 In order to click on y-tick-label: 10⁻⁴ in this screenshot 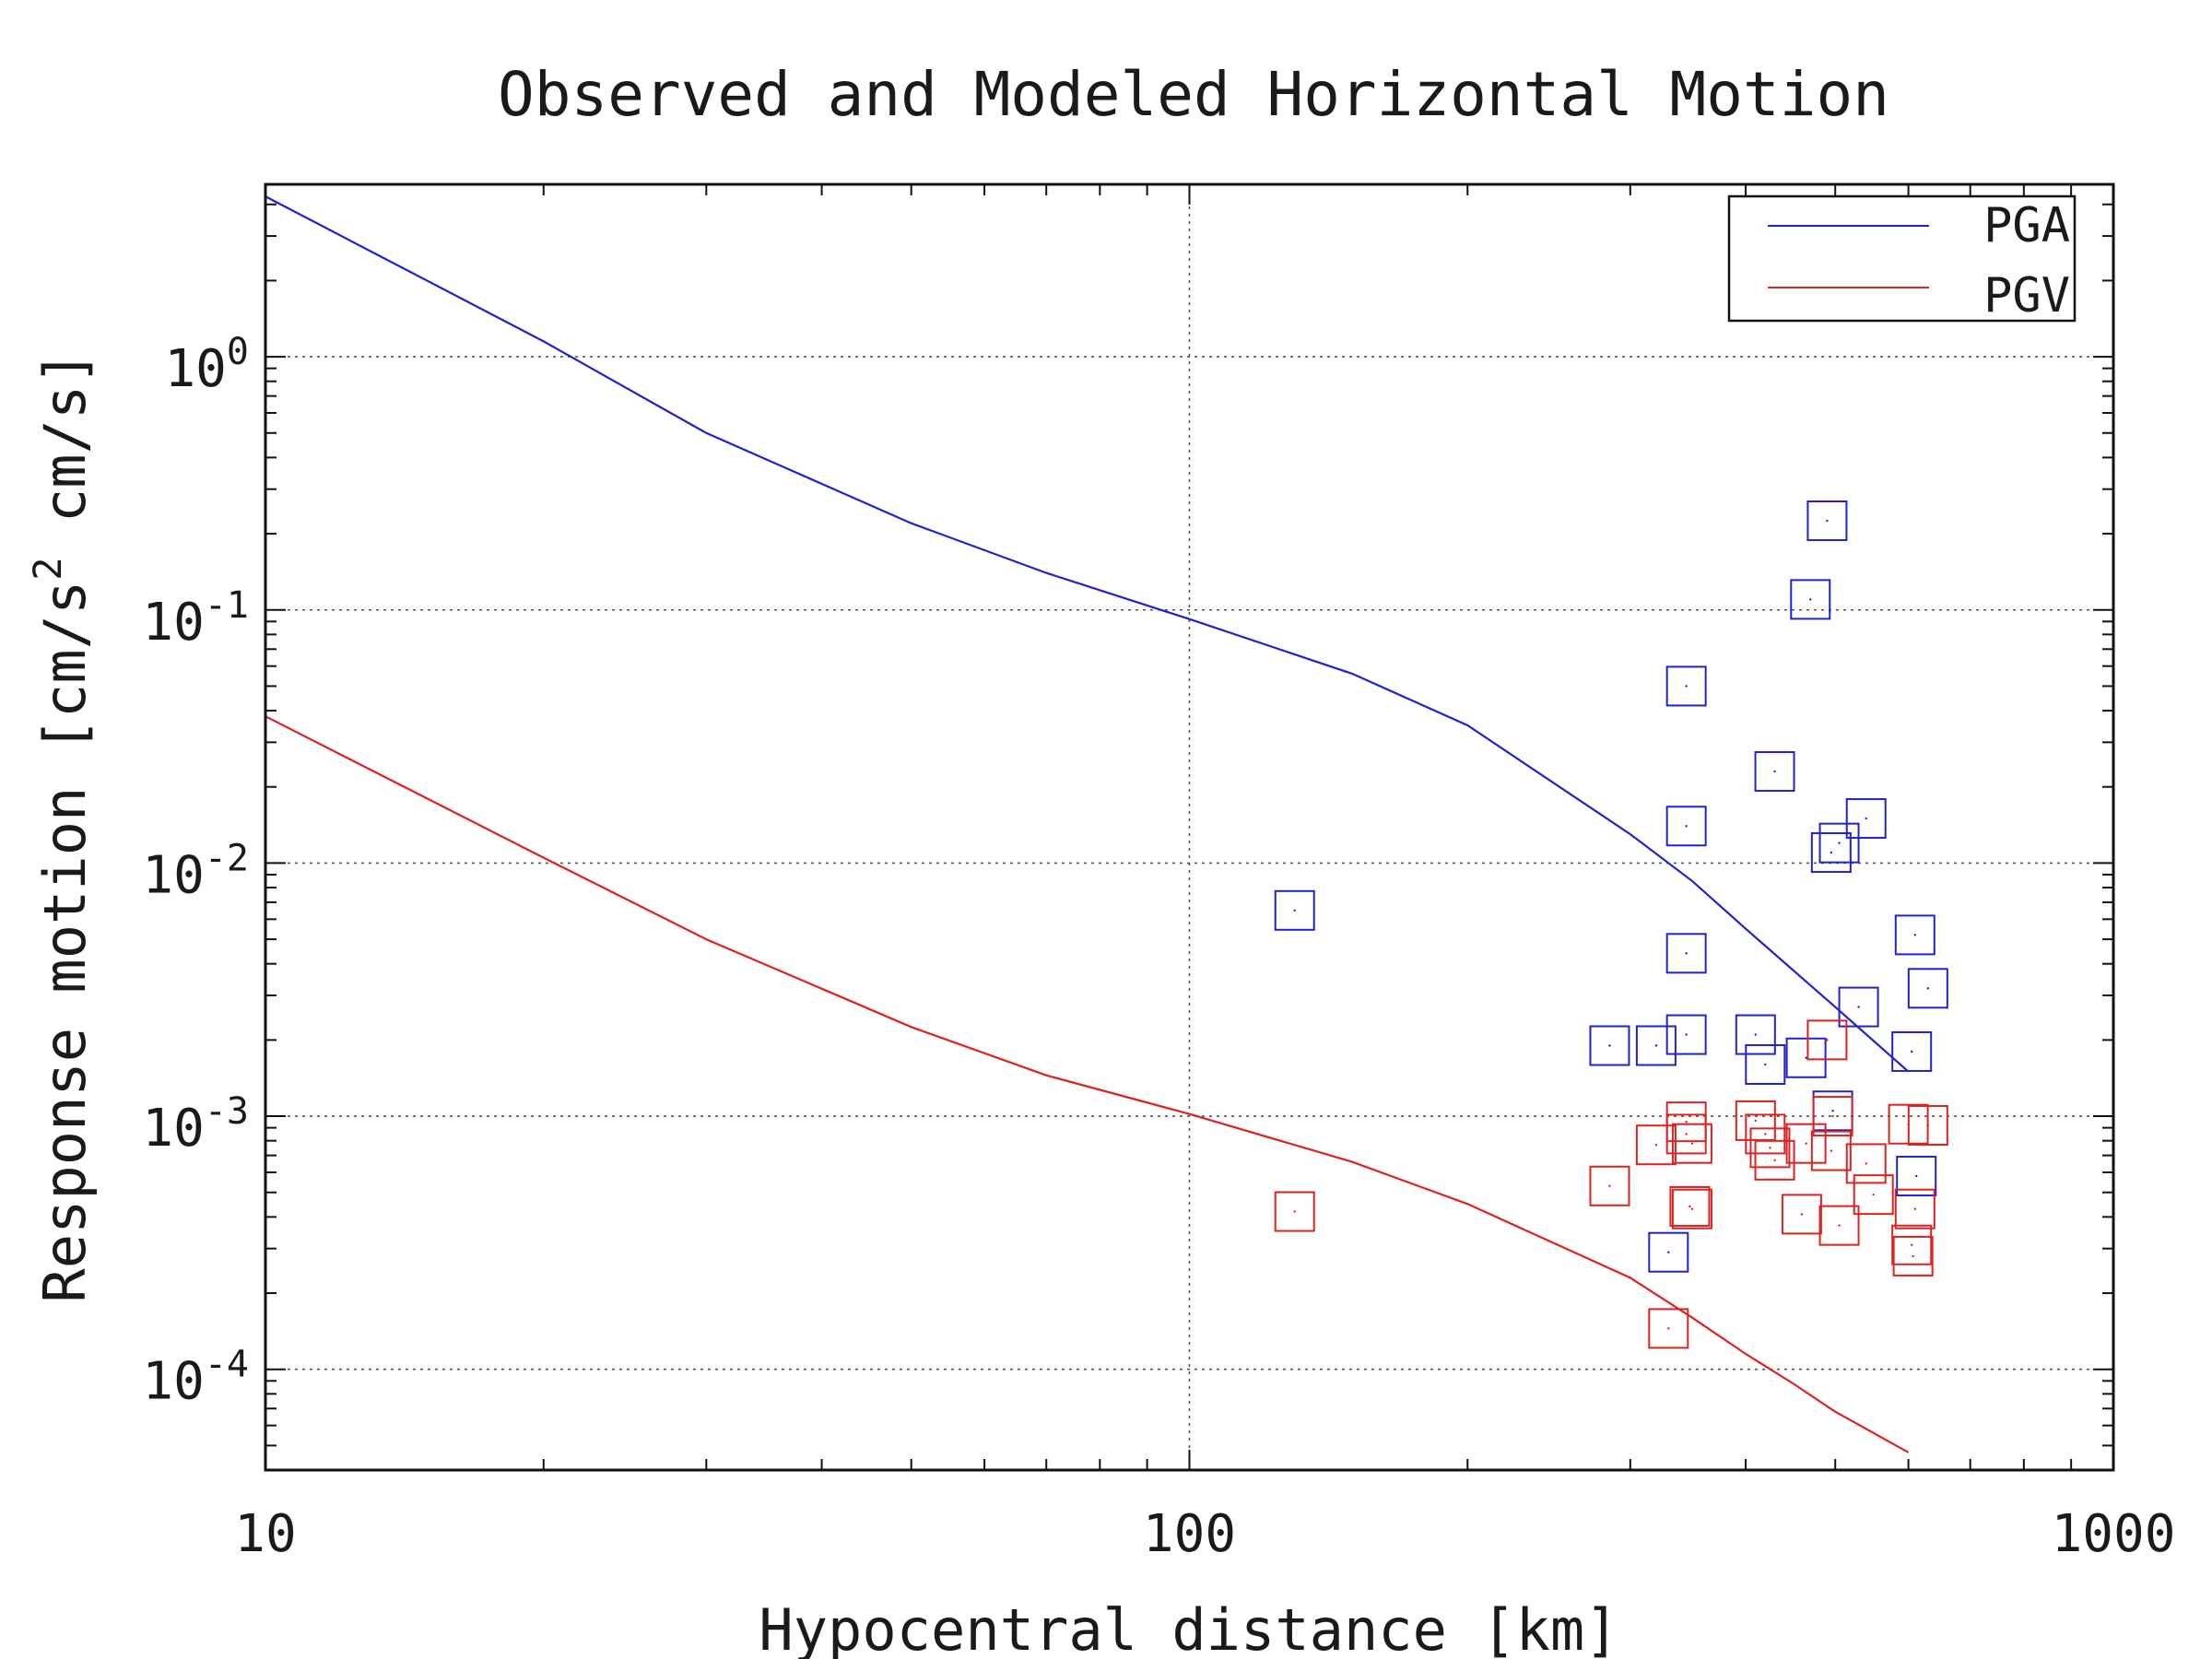, I will do `click(195, 1378)`.